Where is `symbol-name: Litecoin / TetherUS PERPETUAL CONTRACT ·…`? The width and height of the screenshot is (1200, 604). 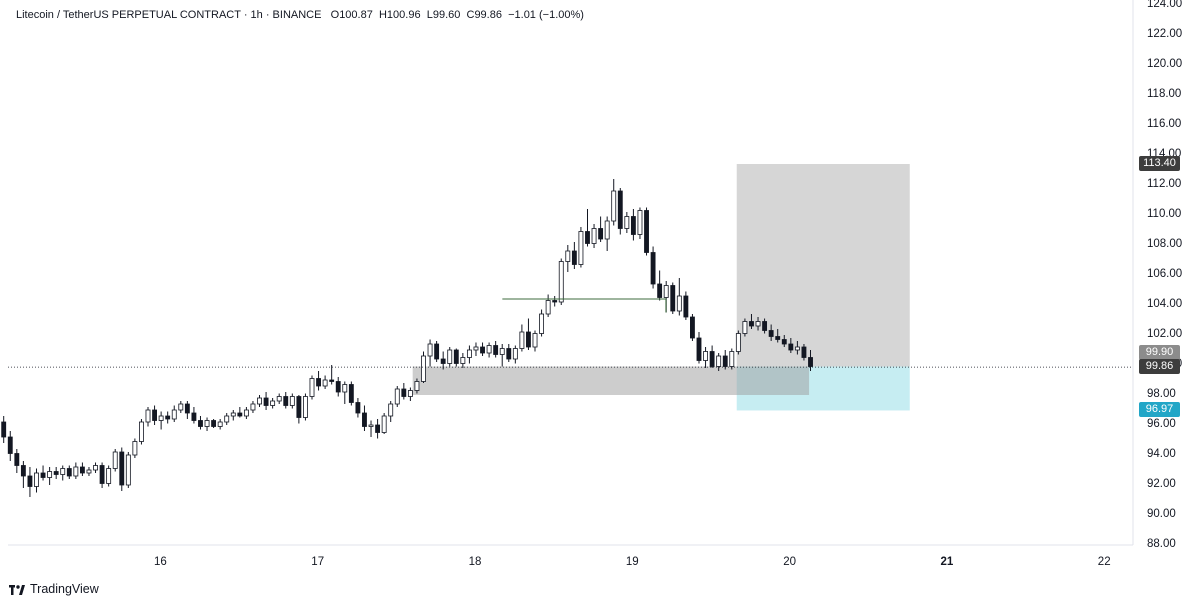
symbol-name: Litecoin / TetherUS PERPETUAL CONTRACT ·… is located at coordinates (169, 15).